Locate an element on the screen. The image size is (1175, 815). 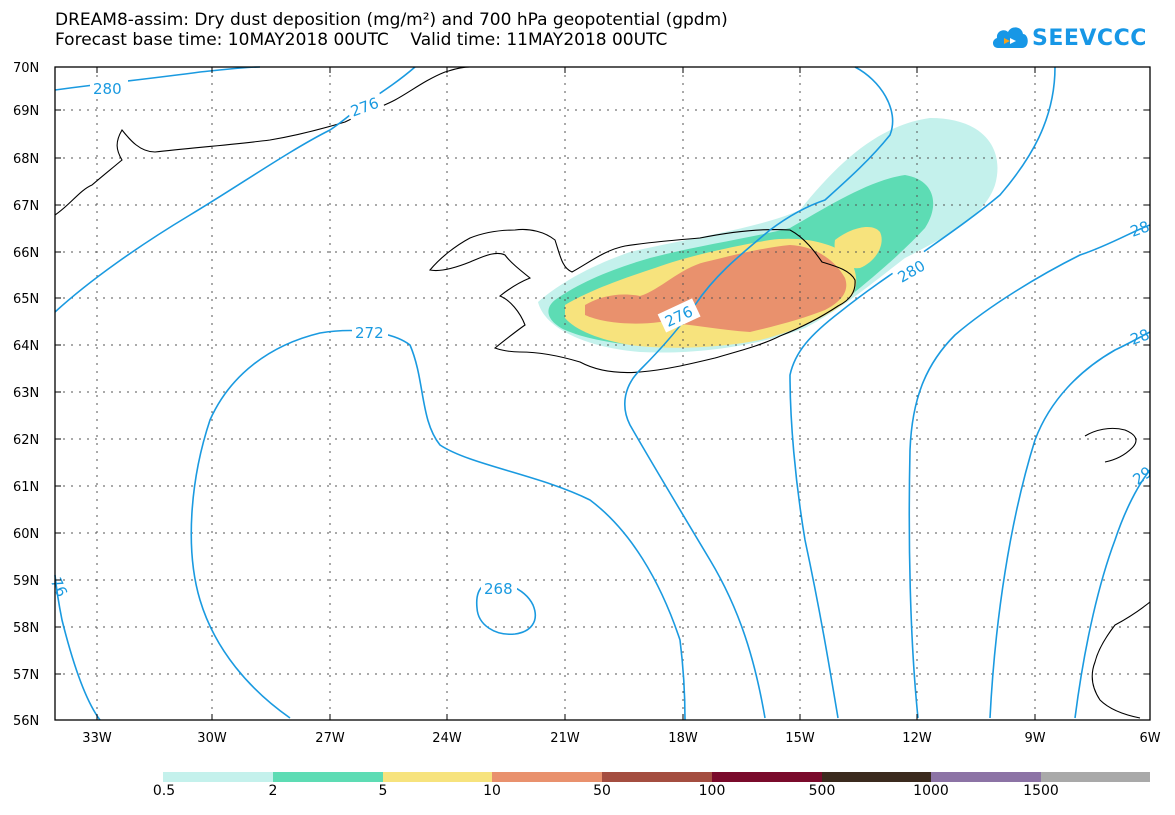
lat-label-61n: 61N is located at coordinates (26, 487).